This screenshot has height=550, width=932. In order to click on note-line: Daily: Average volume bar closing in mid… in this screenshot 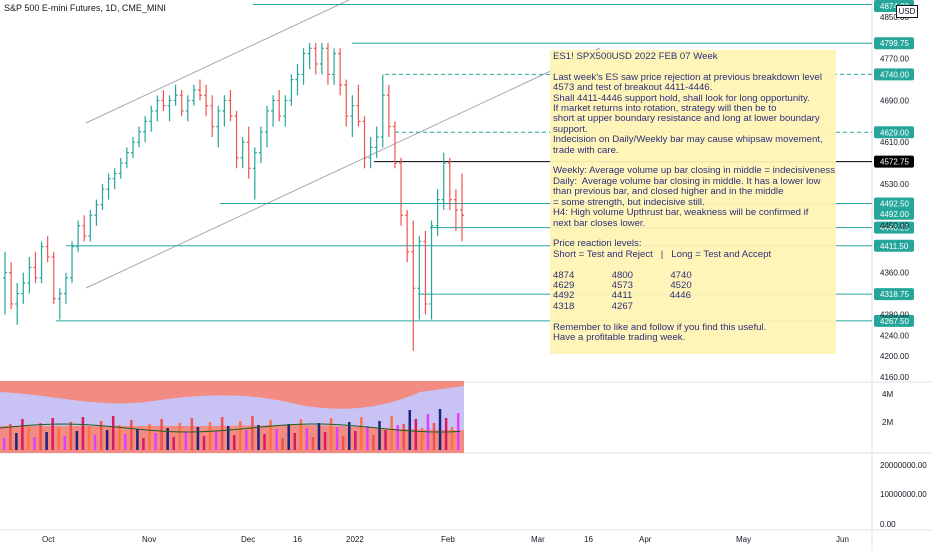, I will do `click(687, 181)`.